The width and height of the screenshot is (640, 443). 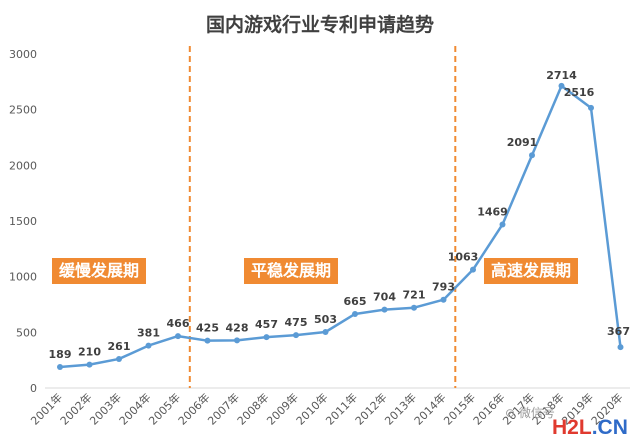 What do you see at coordinates (119, 346) in the screenshot?
I see `data-label: 261` at bounding box center [119, 346].